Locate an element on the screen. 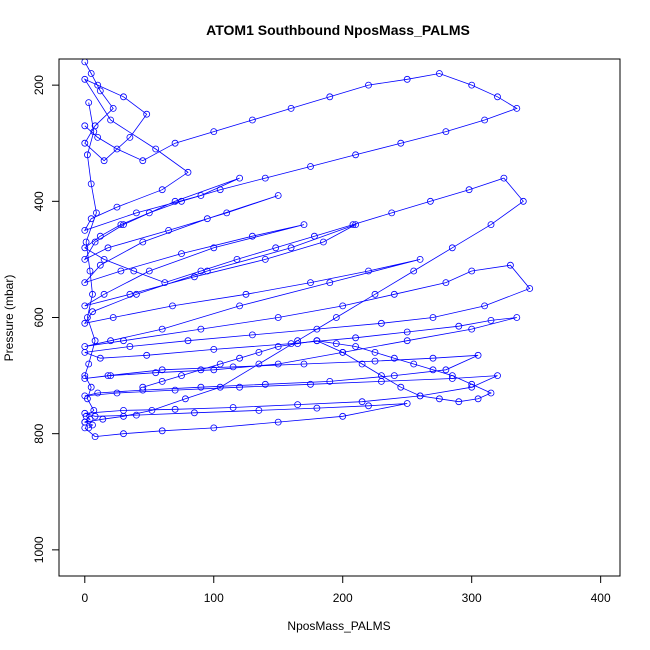 The image size is (650, 650). y-tick-label: 1000 is located at coordinates (39, 549).